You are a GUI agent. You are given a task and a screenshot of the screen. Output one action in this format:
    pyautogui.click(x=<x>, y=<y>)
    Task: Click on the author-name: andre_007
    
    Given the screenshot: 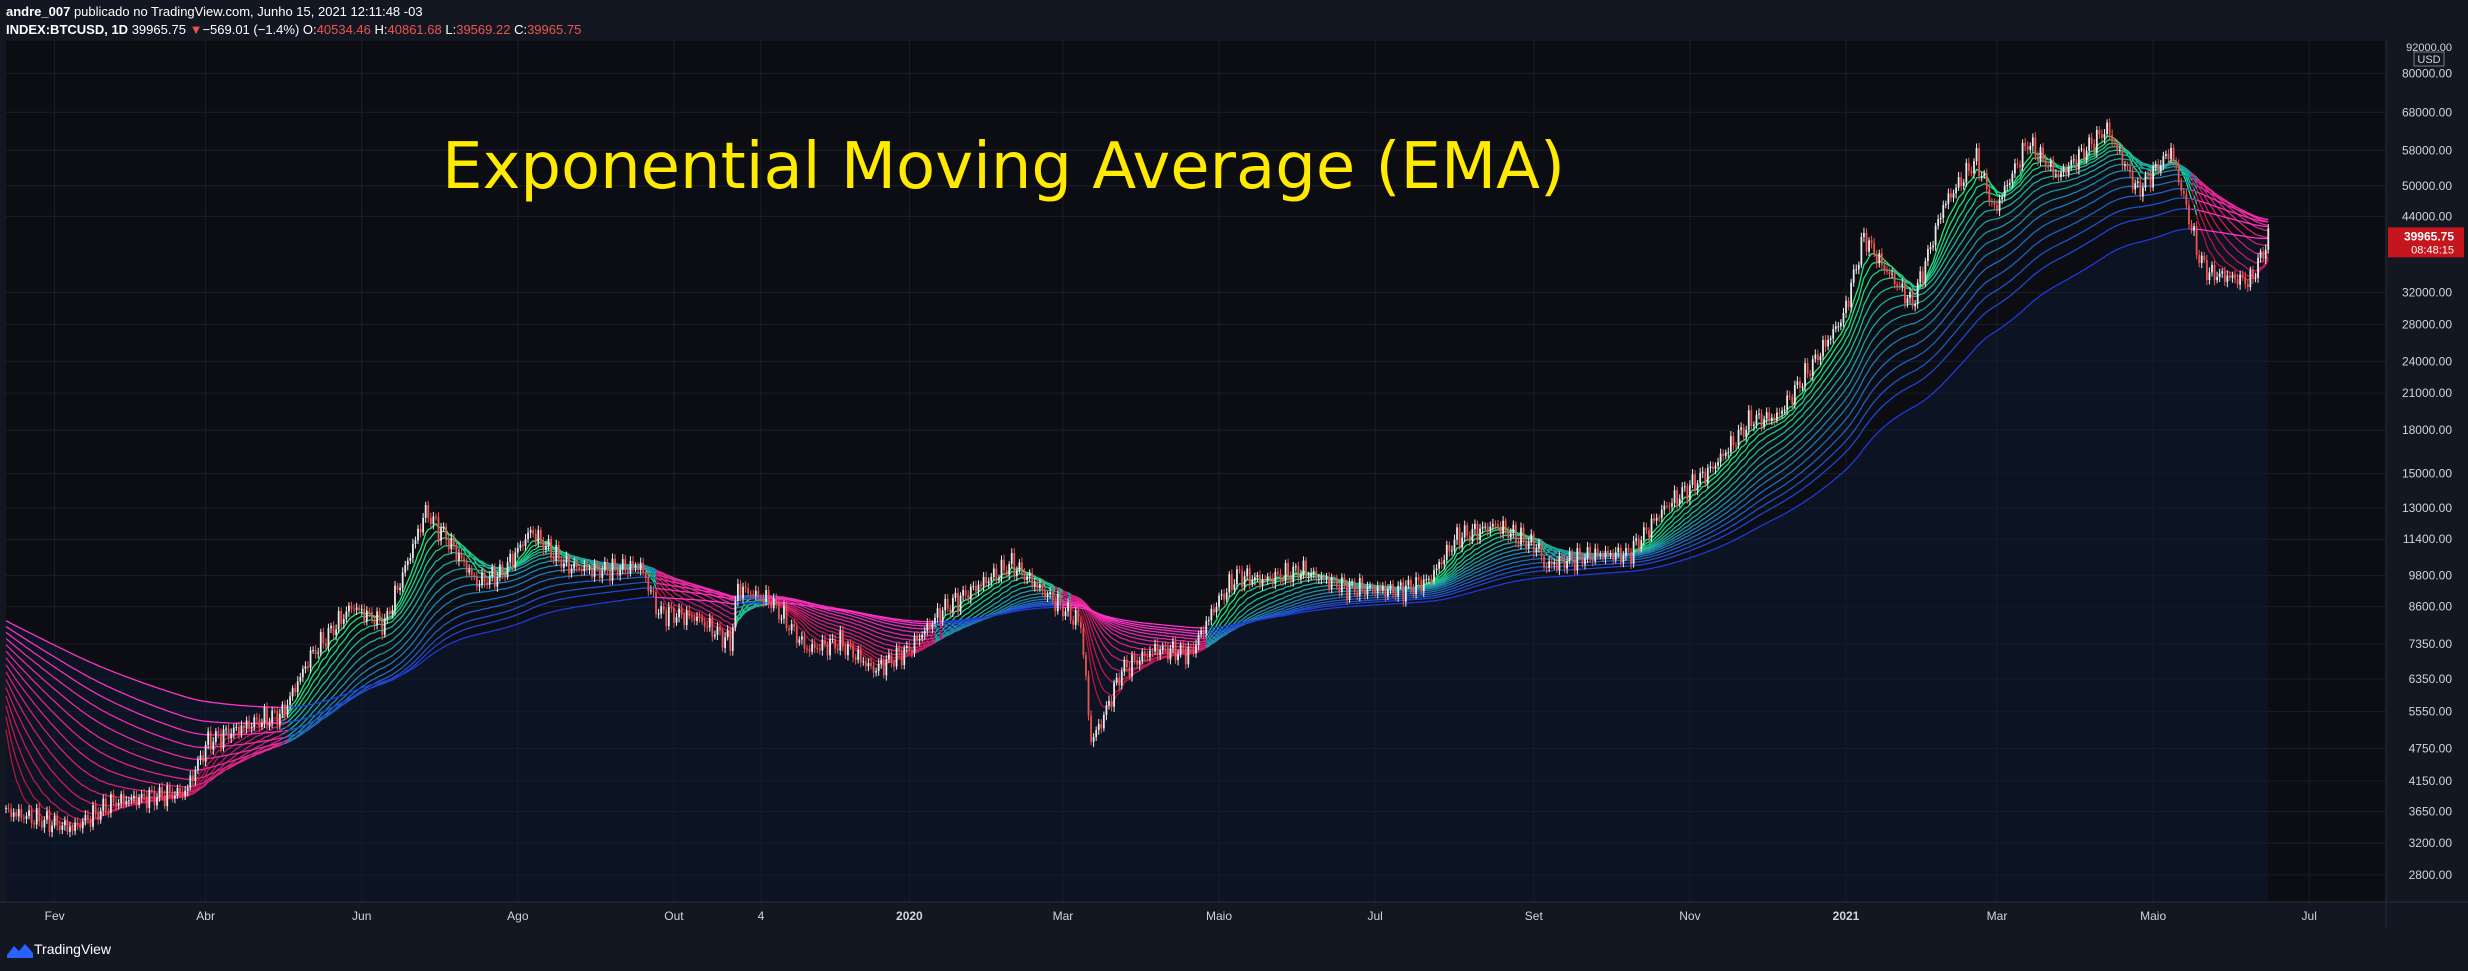 What is the action you would take?
    pyautogui.click(x=38, y=11)
    